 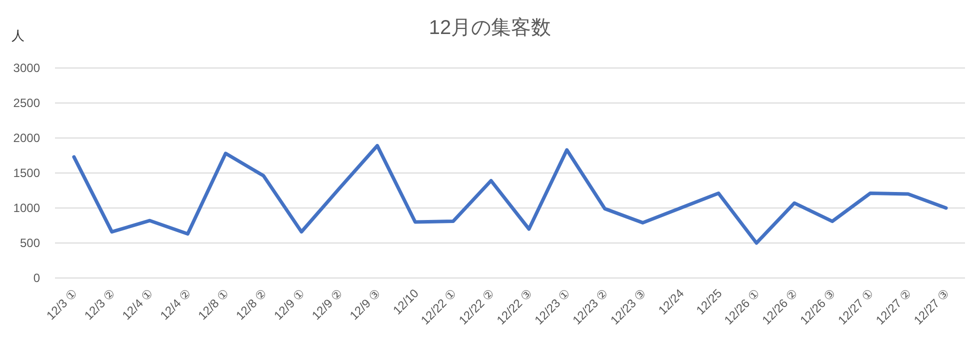 I want to click on y-axis-title: 人, so click(x=18, y=35).